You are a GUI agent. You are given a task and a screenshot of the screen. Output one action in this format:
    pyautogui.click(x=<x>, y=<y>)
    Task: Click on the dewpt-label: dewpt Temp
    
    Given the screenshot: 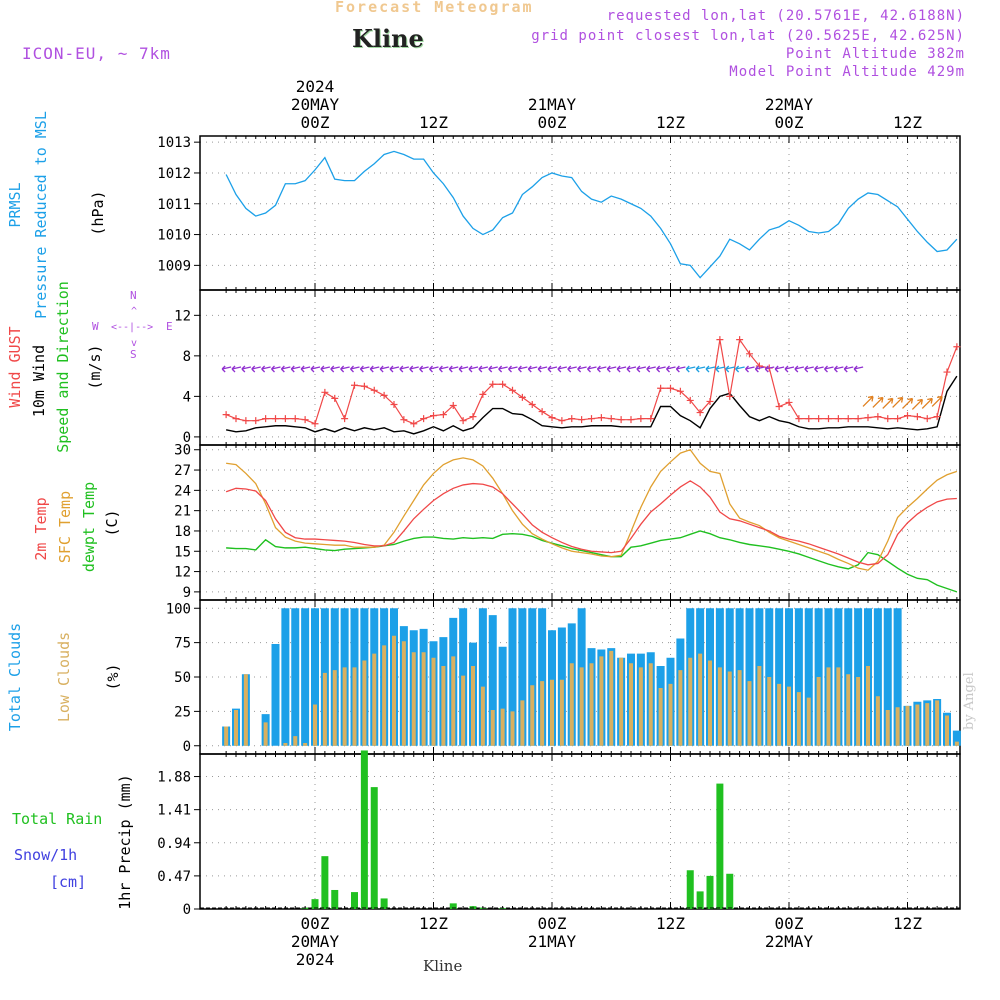 What is the action you would take?
    pyautogui.click(x=89, y=527)
    